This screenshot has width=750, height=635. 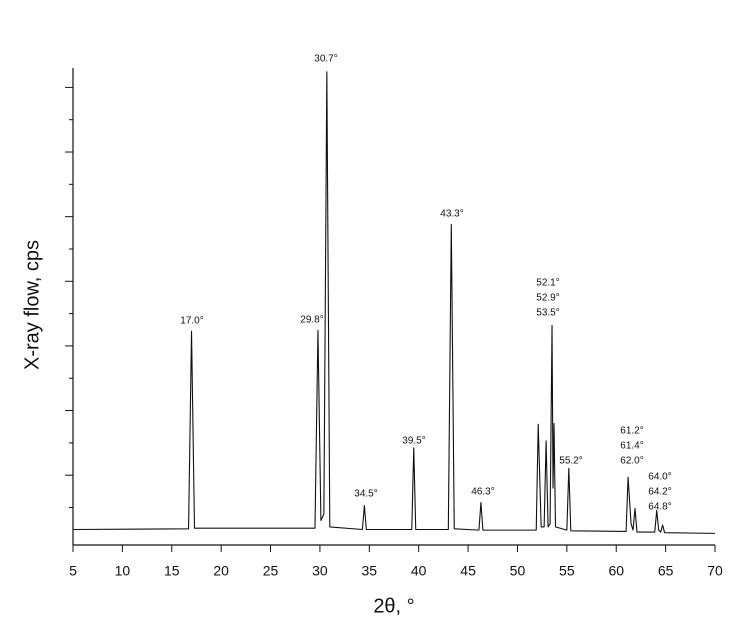 What do you see at coordinates (547, 298) in the screenshot?
I see `peak-label: 52.9°` at bounding box center [547, 298].